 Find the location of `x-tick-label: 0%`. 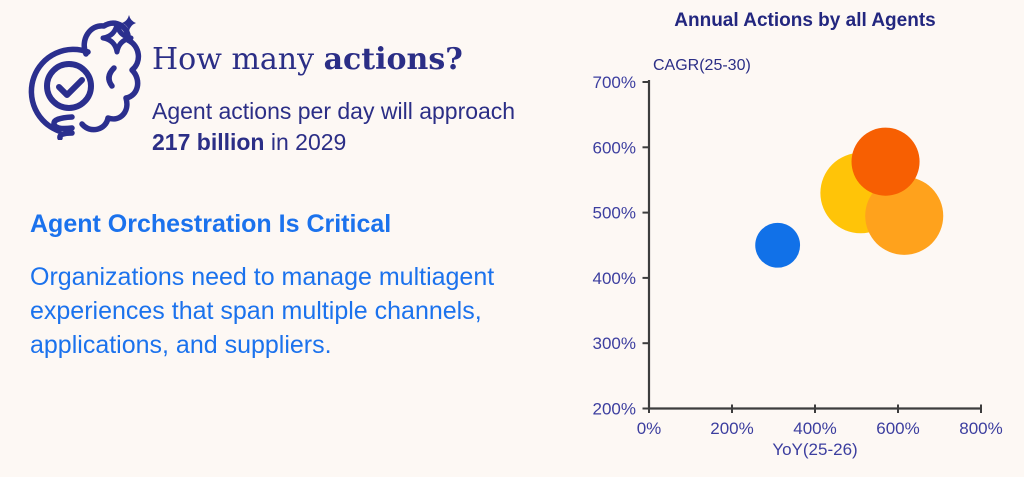

x-tick-label: 0% is located at coordinates (649, 428).